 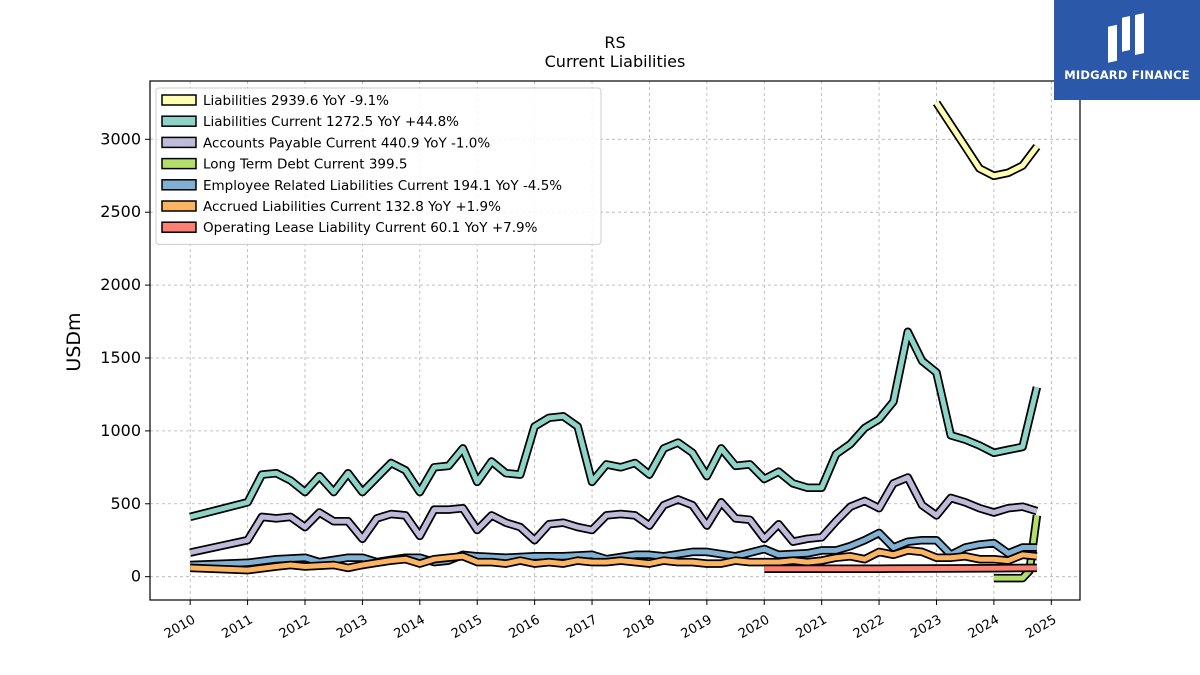 I want to click on y-tick-label: 2000, so click(x=120, y=284).